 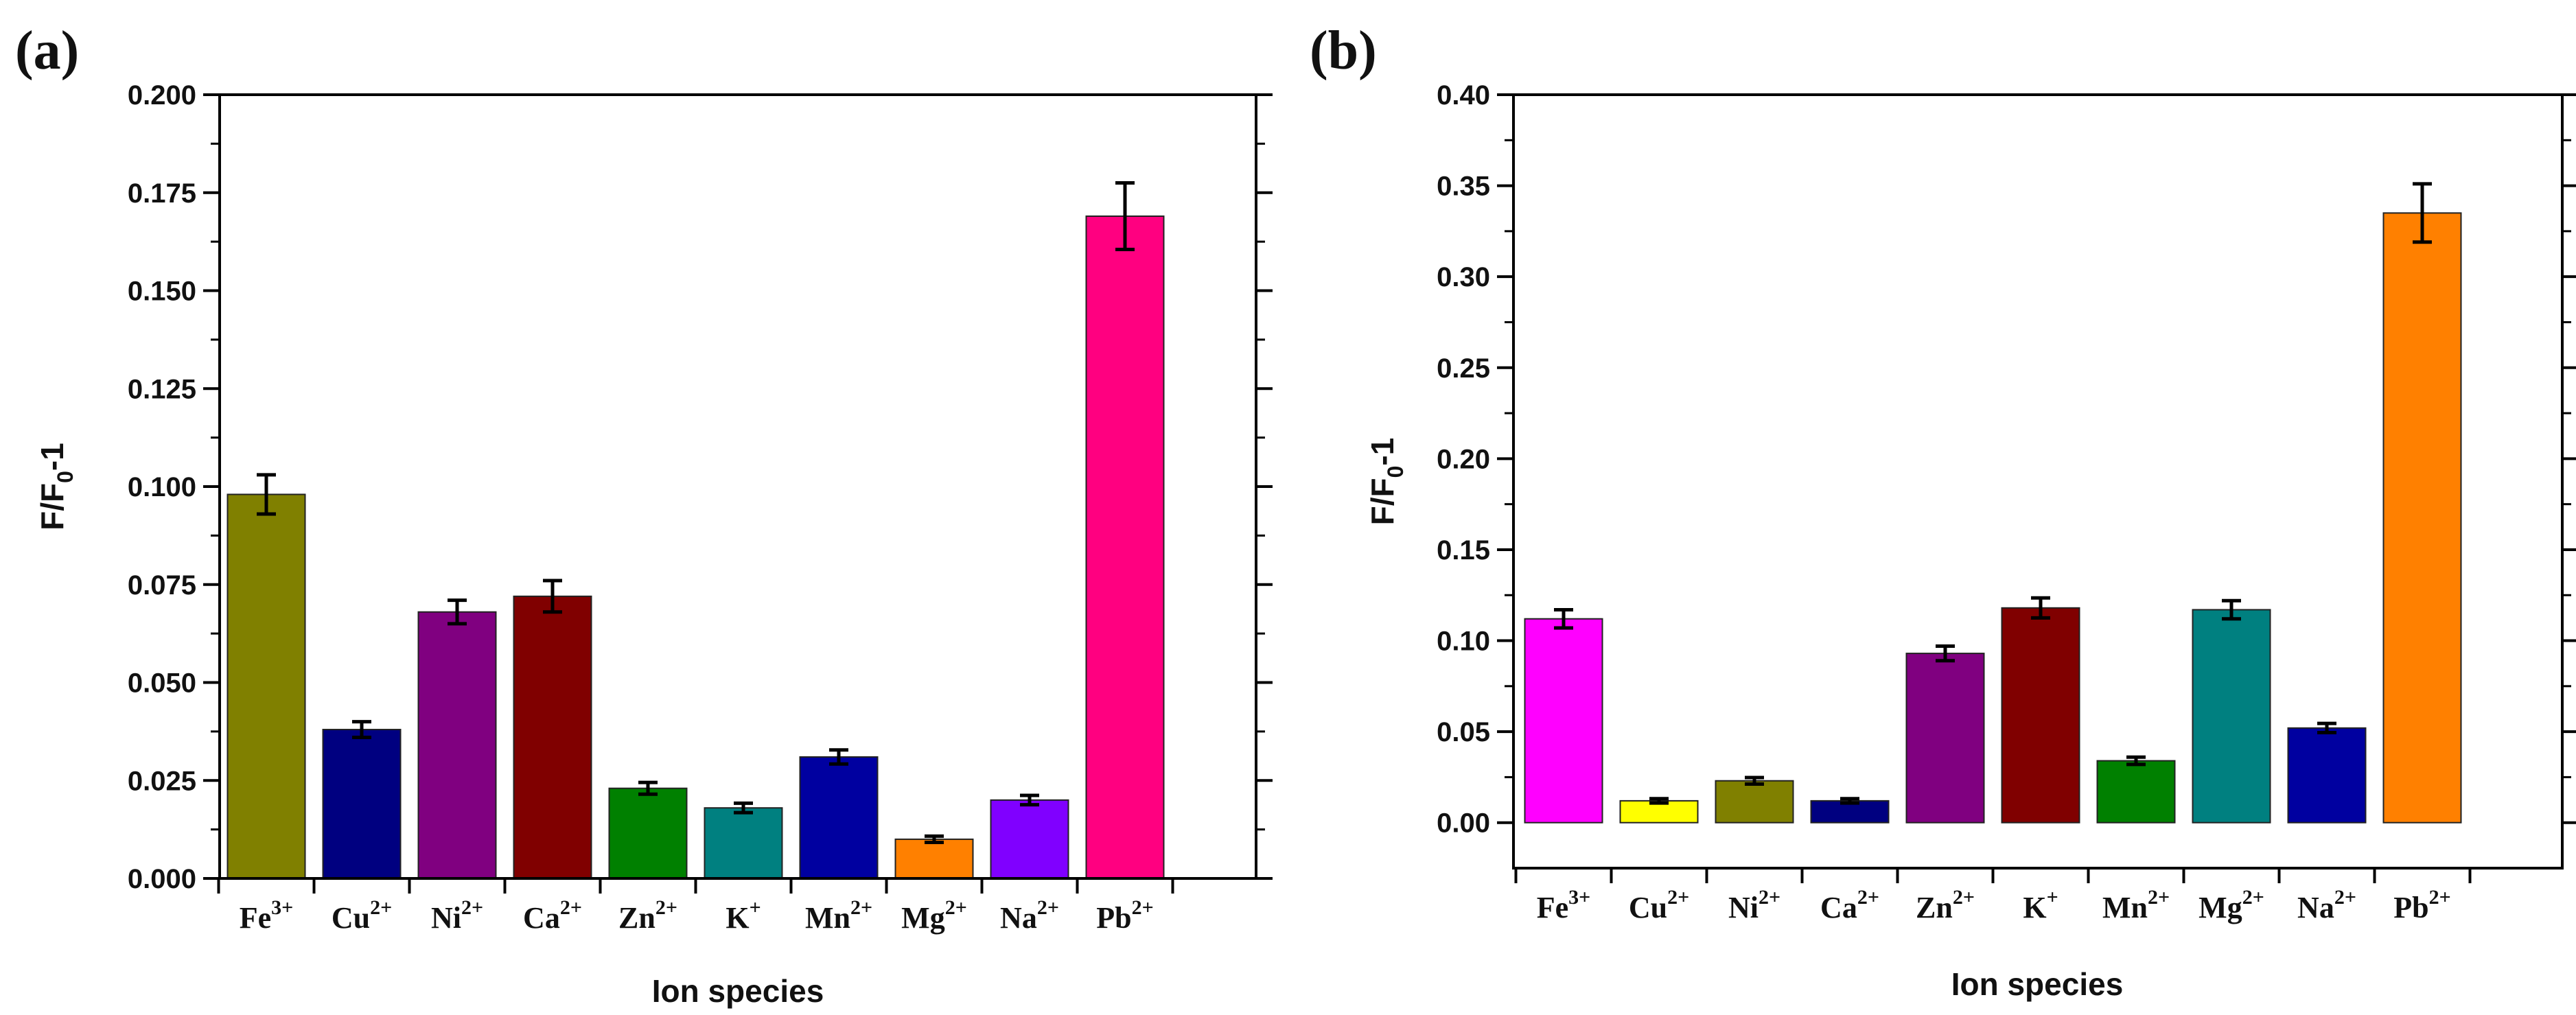 What do you see at coordinates (162, 879) in the screenshot?
I see `y-tick-label: 0.000` at bounding box center [162, 879].